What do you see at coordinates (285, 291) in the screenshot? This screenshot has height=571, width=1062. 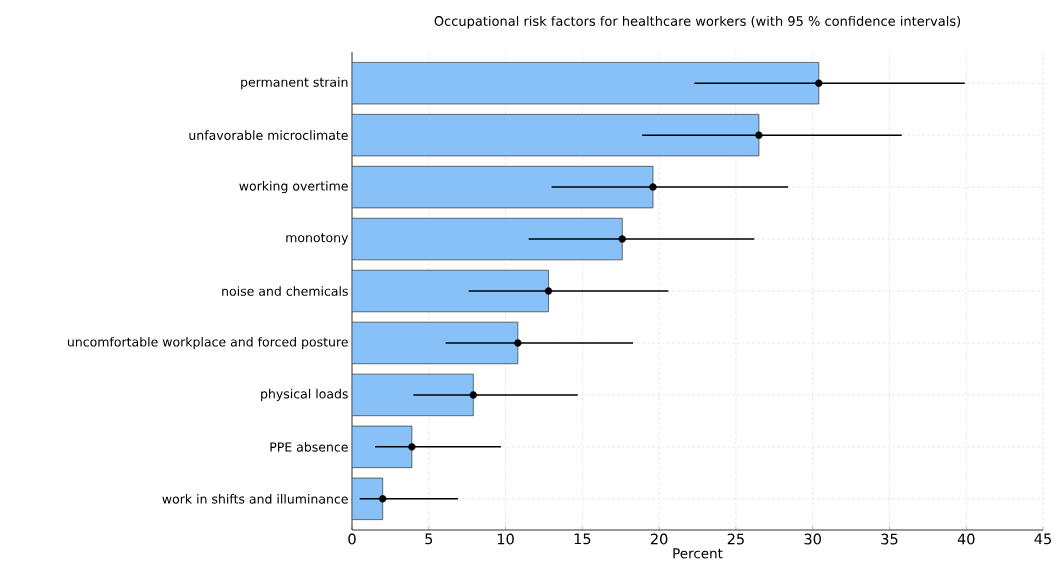 I see `y-tick-label: noise and chemicals` at bounding box center [285, 291].